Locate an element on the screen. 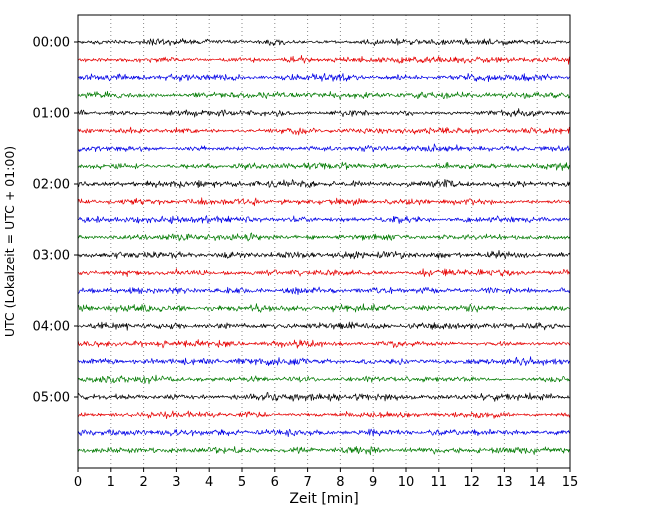 This screenshot has width=650, height=520. x-tick-label: 13 is located at coordinates (504, 482).